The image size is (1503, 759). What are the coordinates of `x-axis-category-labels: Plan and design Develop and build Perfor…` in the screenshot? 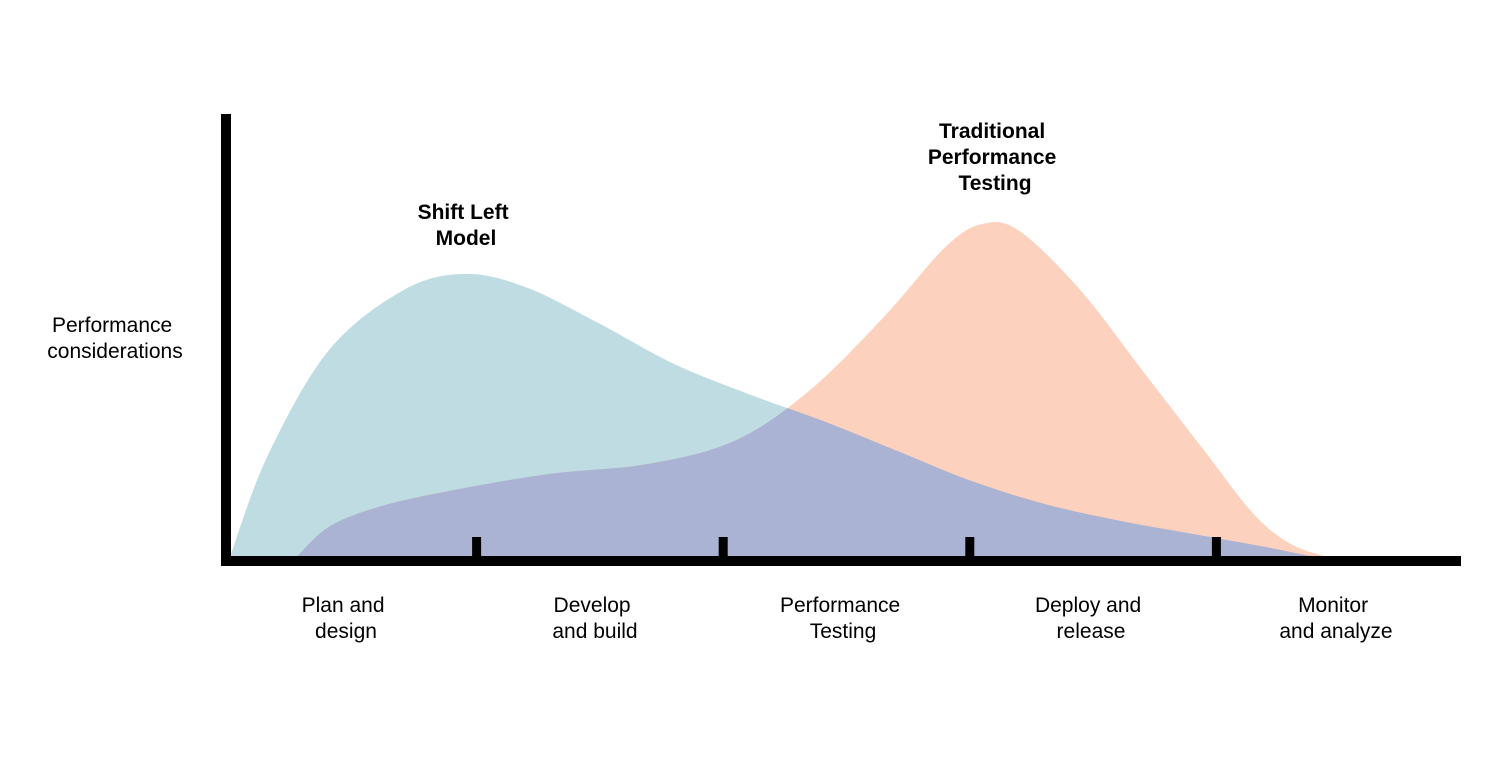 It's located at (847, 618).